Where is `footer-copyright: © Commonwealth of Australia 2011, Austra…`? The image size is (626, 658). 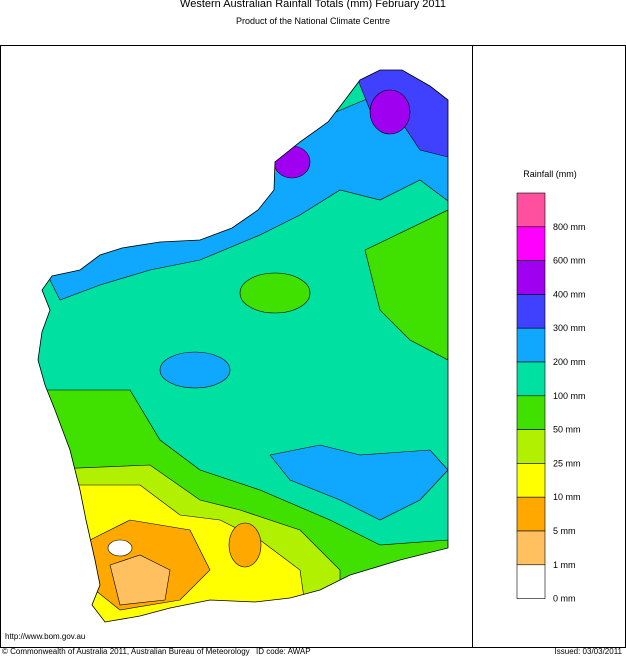 footer-copyright: © Commonwealth of Australia 2011, Austra… is located at coordinates (126, 651).